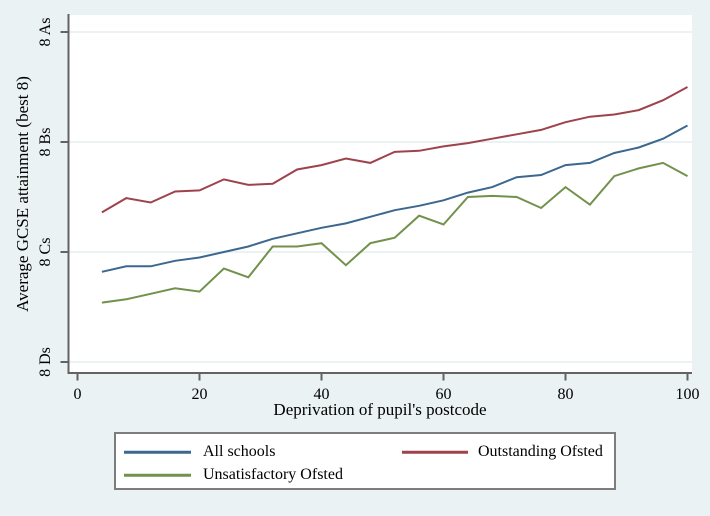  I want to click on y-tick-label-8-cs: 8 Cs, so click(45, 252).